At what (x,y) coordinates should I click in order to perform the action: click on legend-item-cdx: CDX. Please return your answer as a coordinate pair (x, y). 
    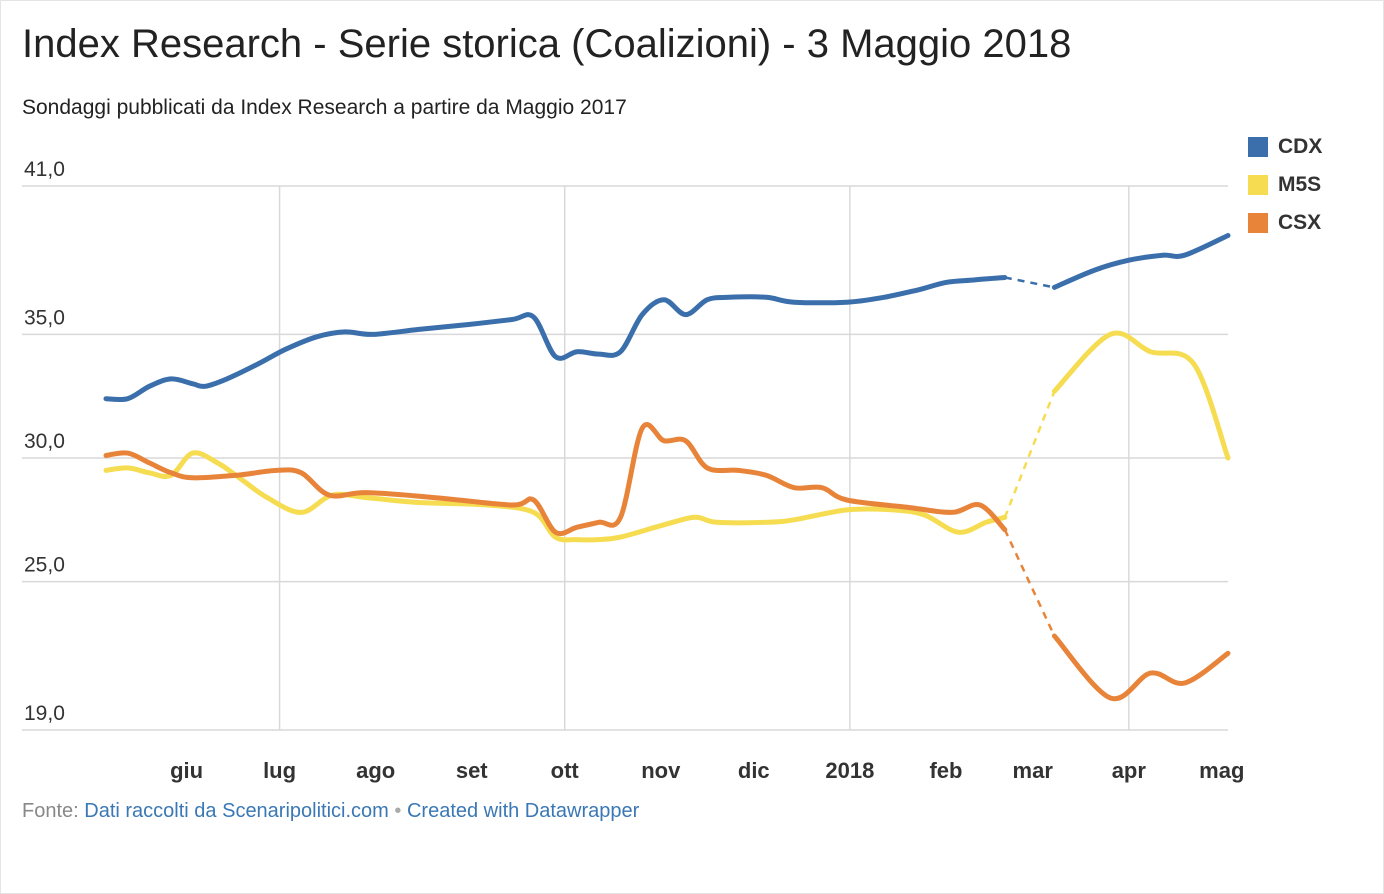
    Looking at the image, I should click on (1285, 147).